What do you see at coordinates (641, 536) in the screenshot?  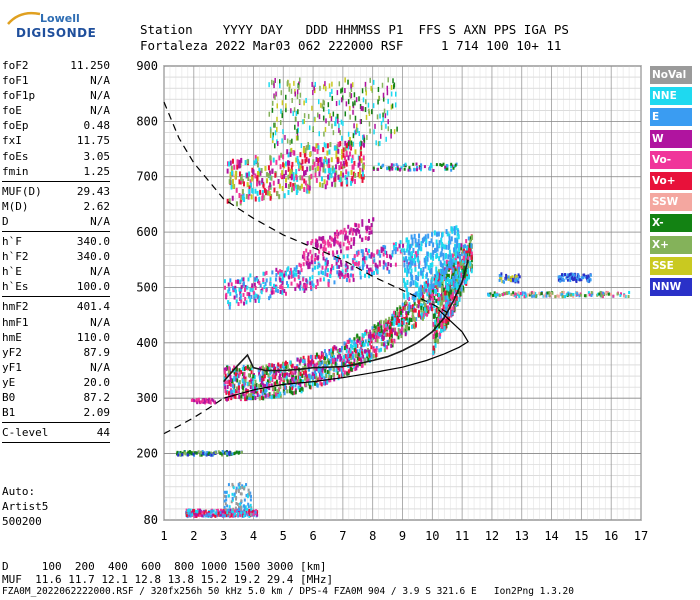 I see `x-tick-label: 17` at bounding box center [641, 536].